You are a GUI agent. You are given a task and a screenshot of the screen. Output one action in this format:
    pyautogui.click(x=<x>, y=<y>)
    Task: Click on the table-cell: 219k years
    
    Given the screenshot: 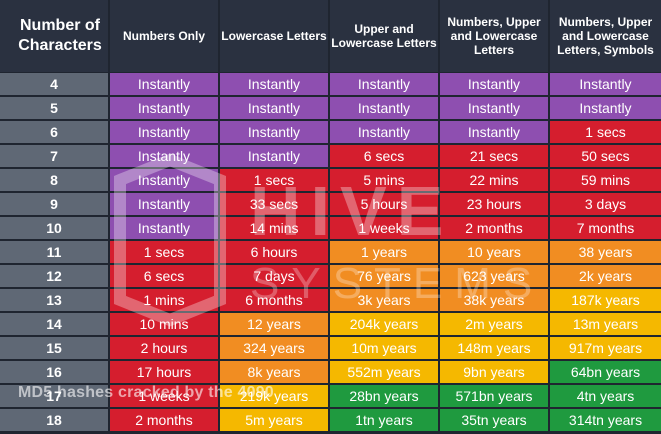 What is the action you would take?
    pyautogui.click(x=274, y=396)
    